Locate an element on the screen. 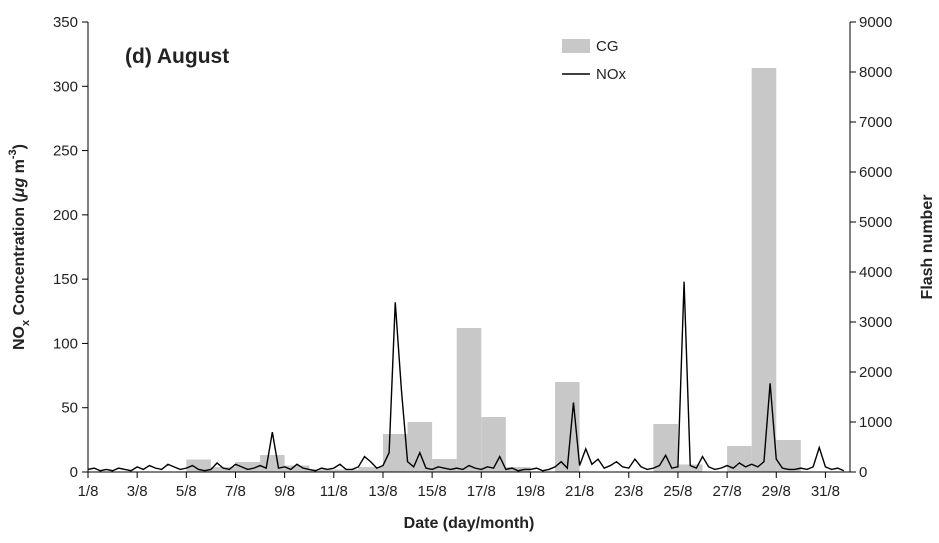 The image size is (939, 543). y2-tick-label: 3000 is located at coordinates (875, 322).